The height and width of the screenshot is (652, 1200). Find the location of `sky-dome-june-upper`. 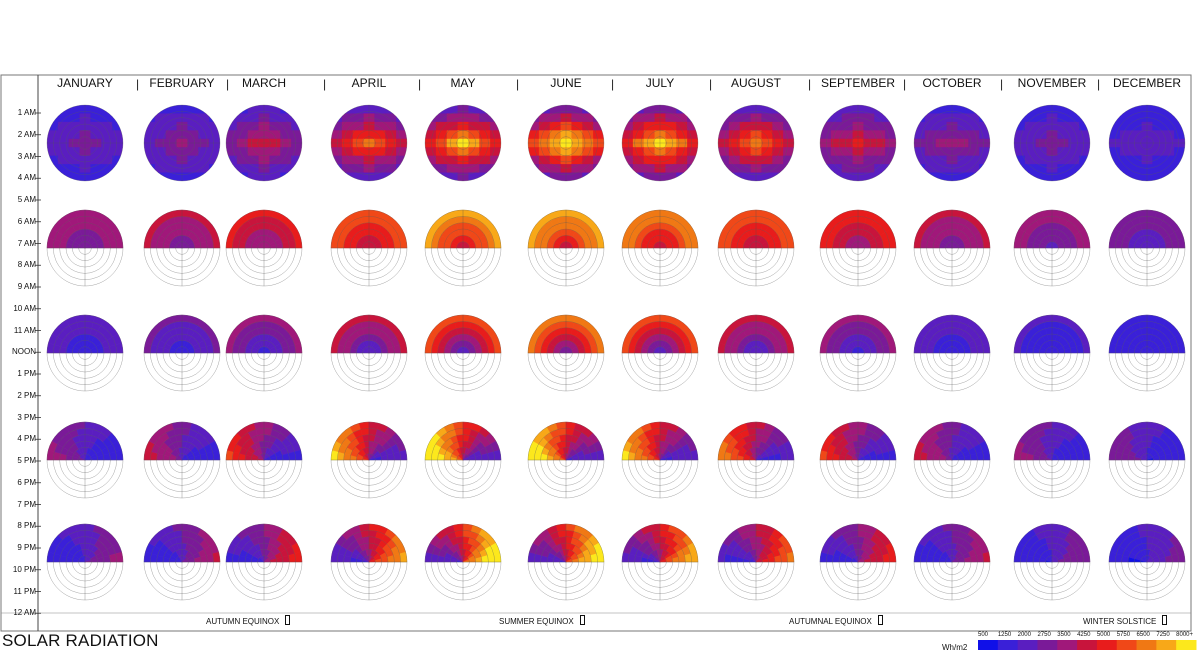

sky-dome-june-upper is located at coordinates (566, 248).